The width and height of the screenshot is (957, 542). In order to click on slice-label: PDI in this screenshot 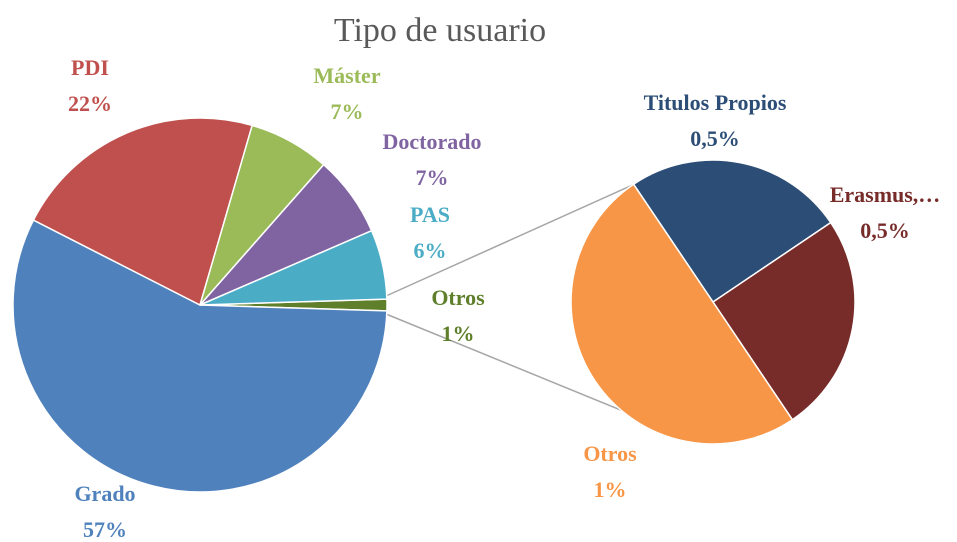, I will do `click(90, 67)`.